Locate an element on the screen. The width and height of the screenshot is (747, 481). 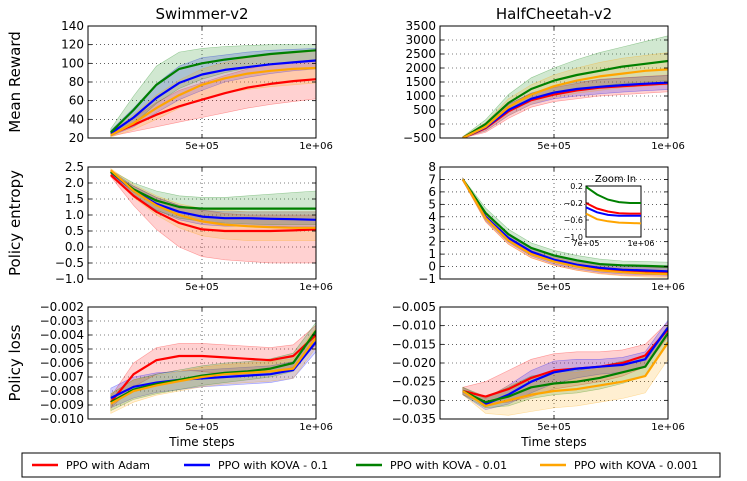
y-axis-1: 20 40 60 80 100 120 140 is located at coordinates (188, 82).